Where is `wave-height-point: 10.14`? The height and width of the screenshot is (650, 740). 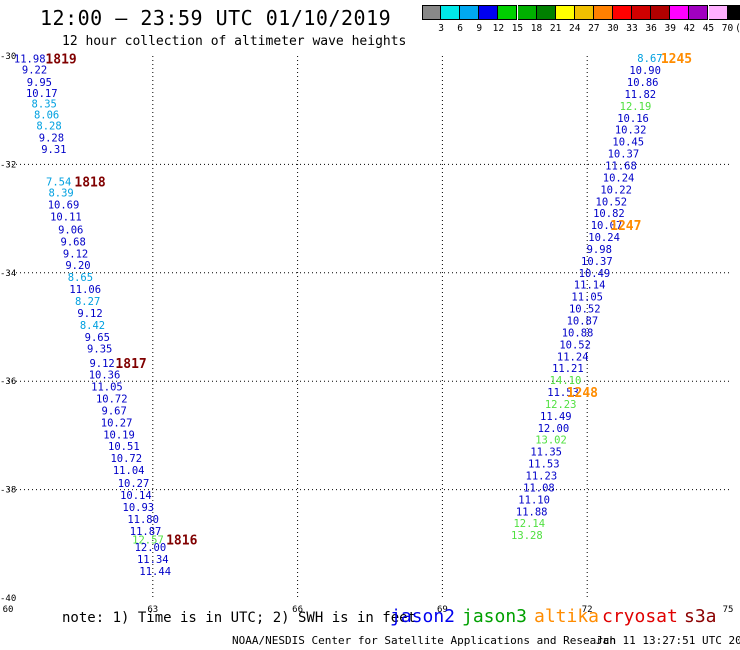 wave-height-point: 10.14 is located at coordinates (136, 496).